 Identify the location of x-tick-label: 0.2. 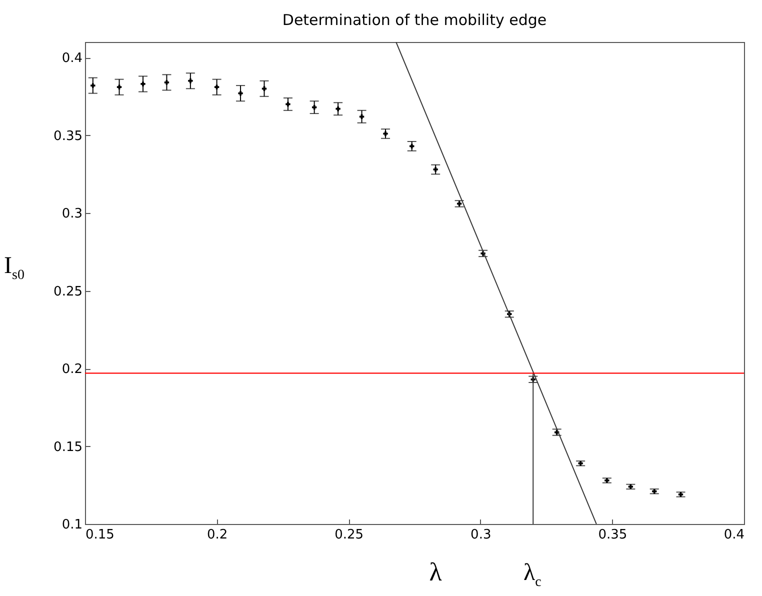
(217, 535).